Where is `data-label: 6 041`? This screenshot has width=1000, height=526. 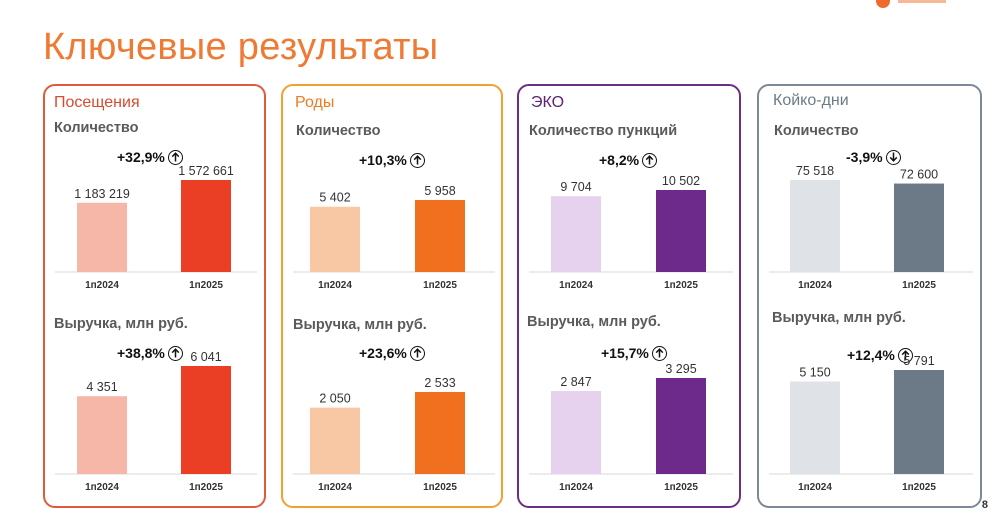
data-label: 6 041 is located at coordinates (205, 357).